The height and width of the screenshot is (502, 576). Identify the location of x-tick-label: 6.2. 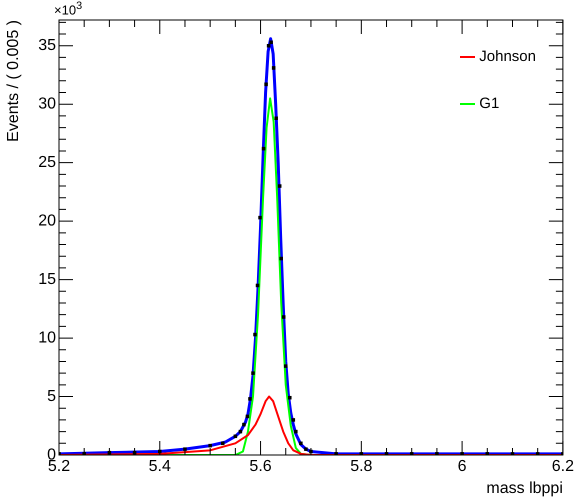
(563, 467).